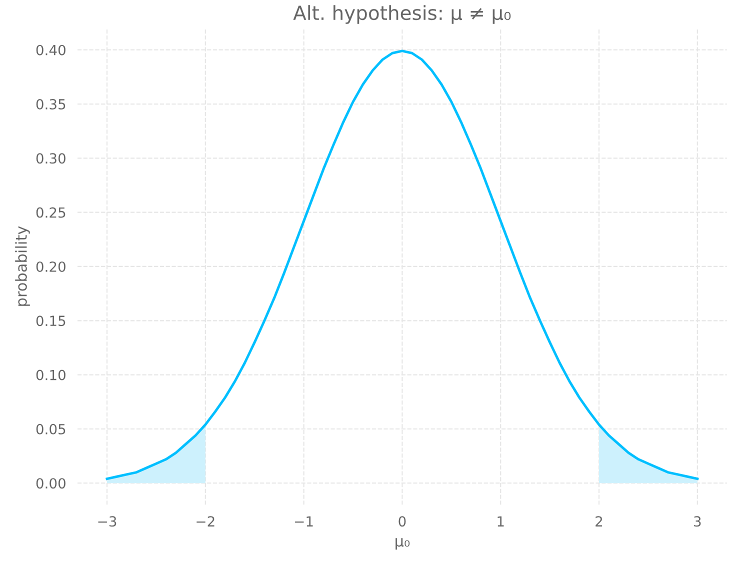 The image size is (738, 564). Describe the element at coordinates (304, 521) in the screenshot. I see `x-tick-label: −1` at that location.